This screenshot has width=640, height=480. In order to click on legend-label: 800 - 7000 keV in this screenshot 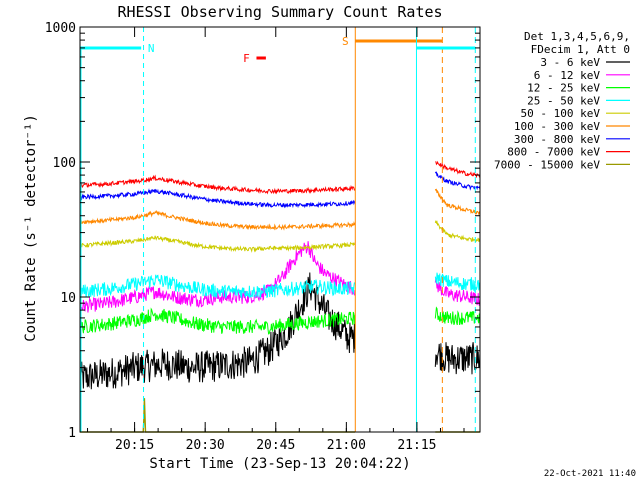, I will do `click(553, 152)`.